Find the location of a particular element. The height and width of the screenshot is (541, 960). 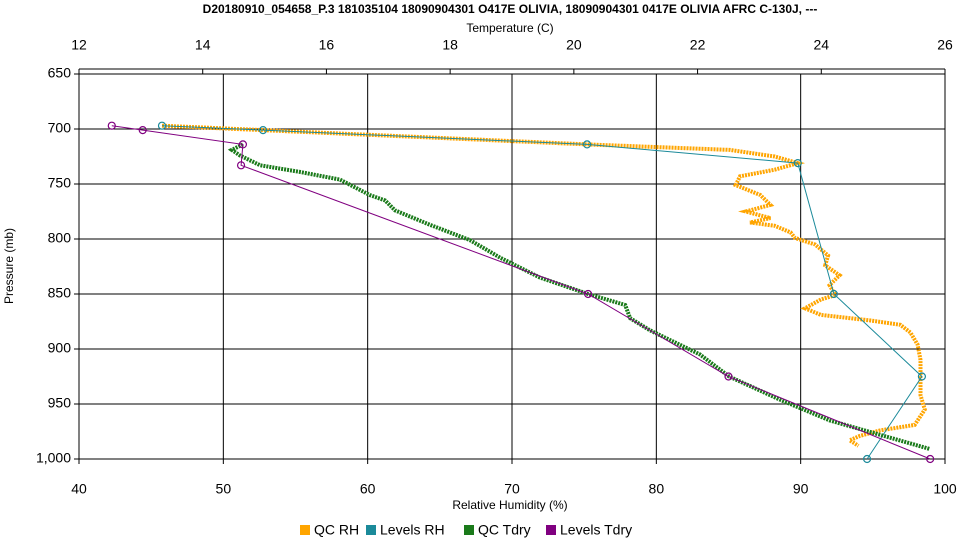

x2-tick-label: 24 is located at coordinates (821, 45).